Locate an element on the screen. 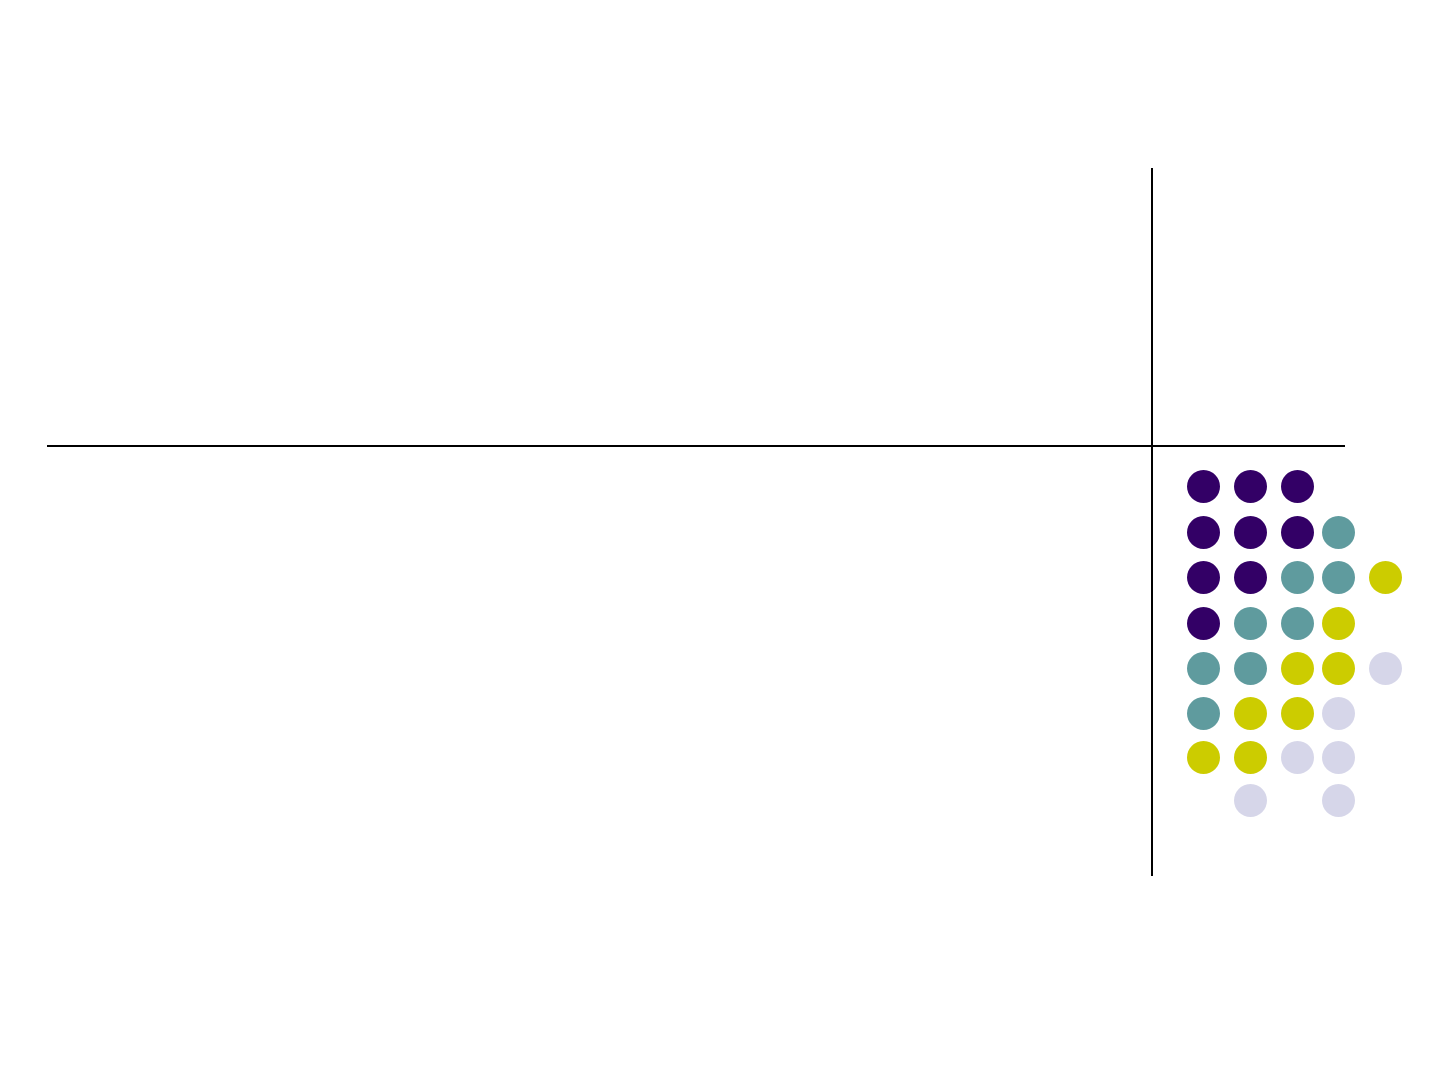 This screenshot has width=1440, height=1080. dot-matrix-motif is located at coordinates (1285, 645).